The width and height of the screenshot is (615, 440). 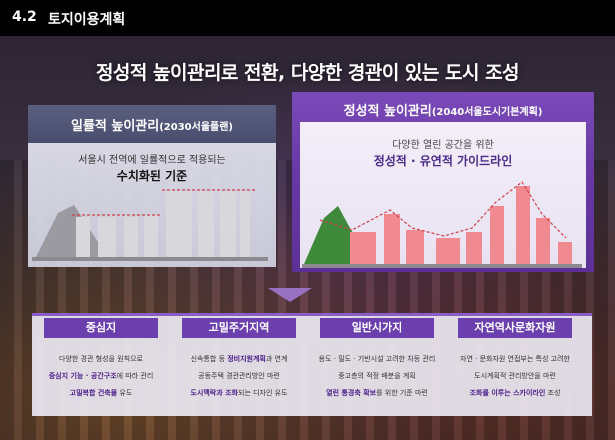 What do you see at coordinates (515, 376) in the screenshot?
I see `card-line: 도시계획적 관리방안을 마련` at bounding box center [515, 376].